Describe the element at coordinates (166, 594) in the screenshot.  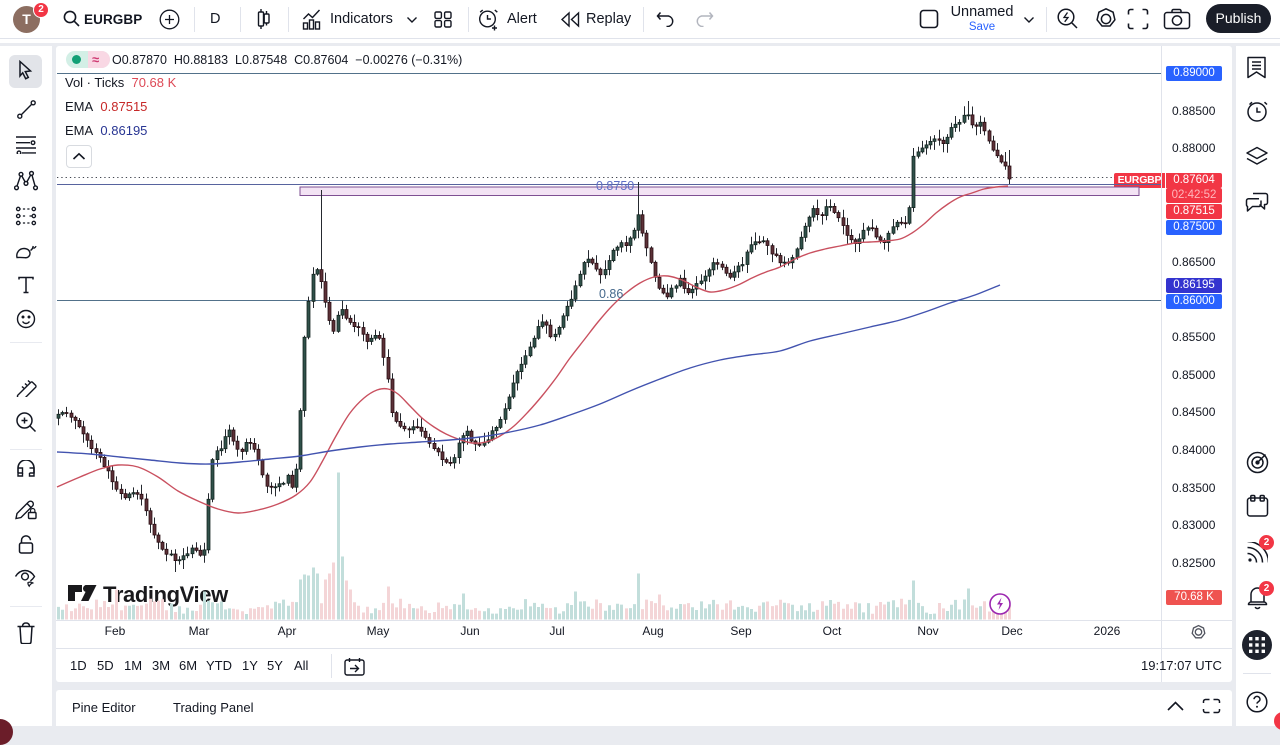
I see `svg-text: TradingView` at that location.